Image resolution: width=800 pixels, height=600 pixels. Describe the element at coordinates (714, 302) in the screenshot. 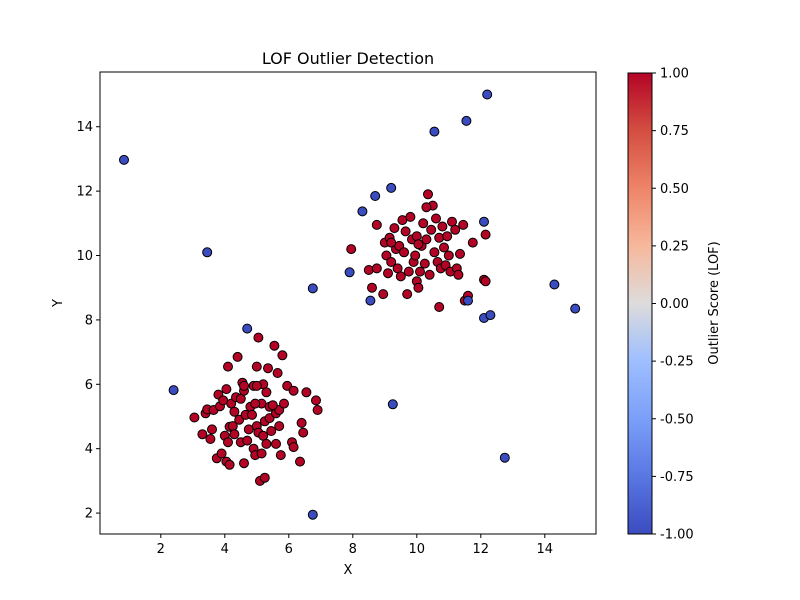

I see `colorbar-label: Outlier Score (LOF)` at that location.